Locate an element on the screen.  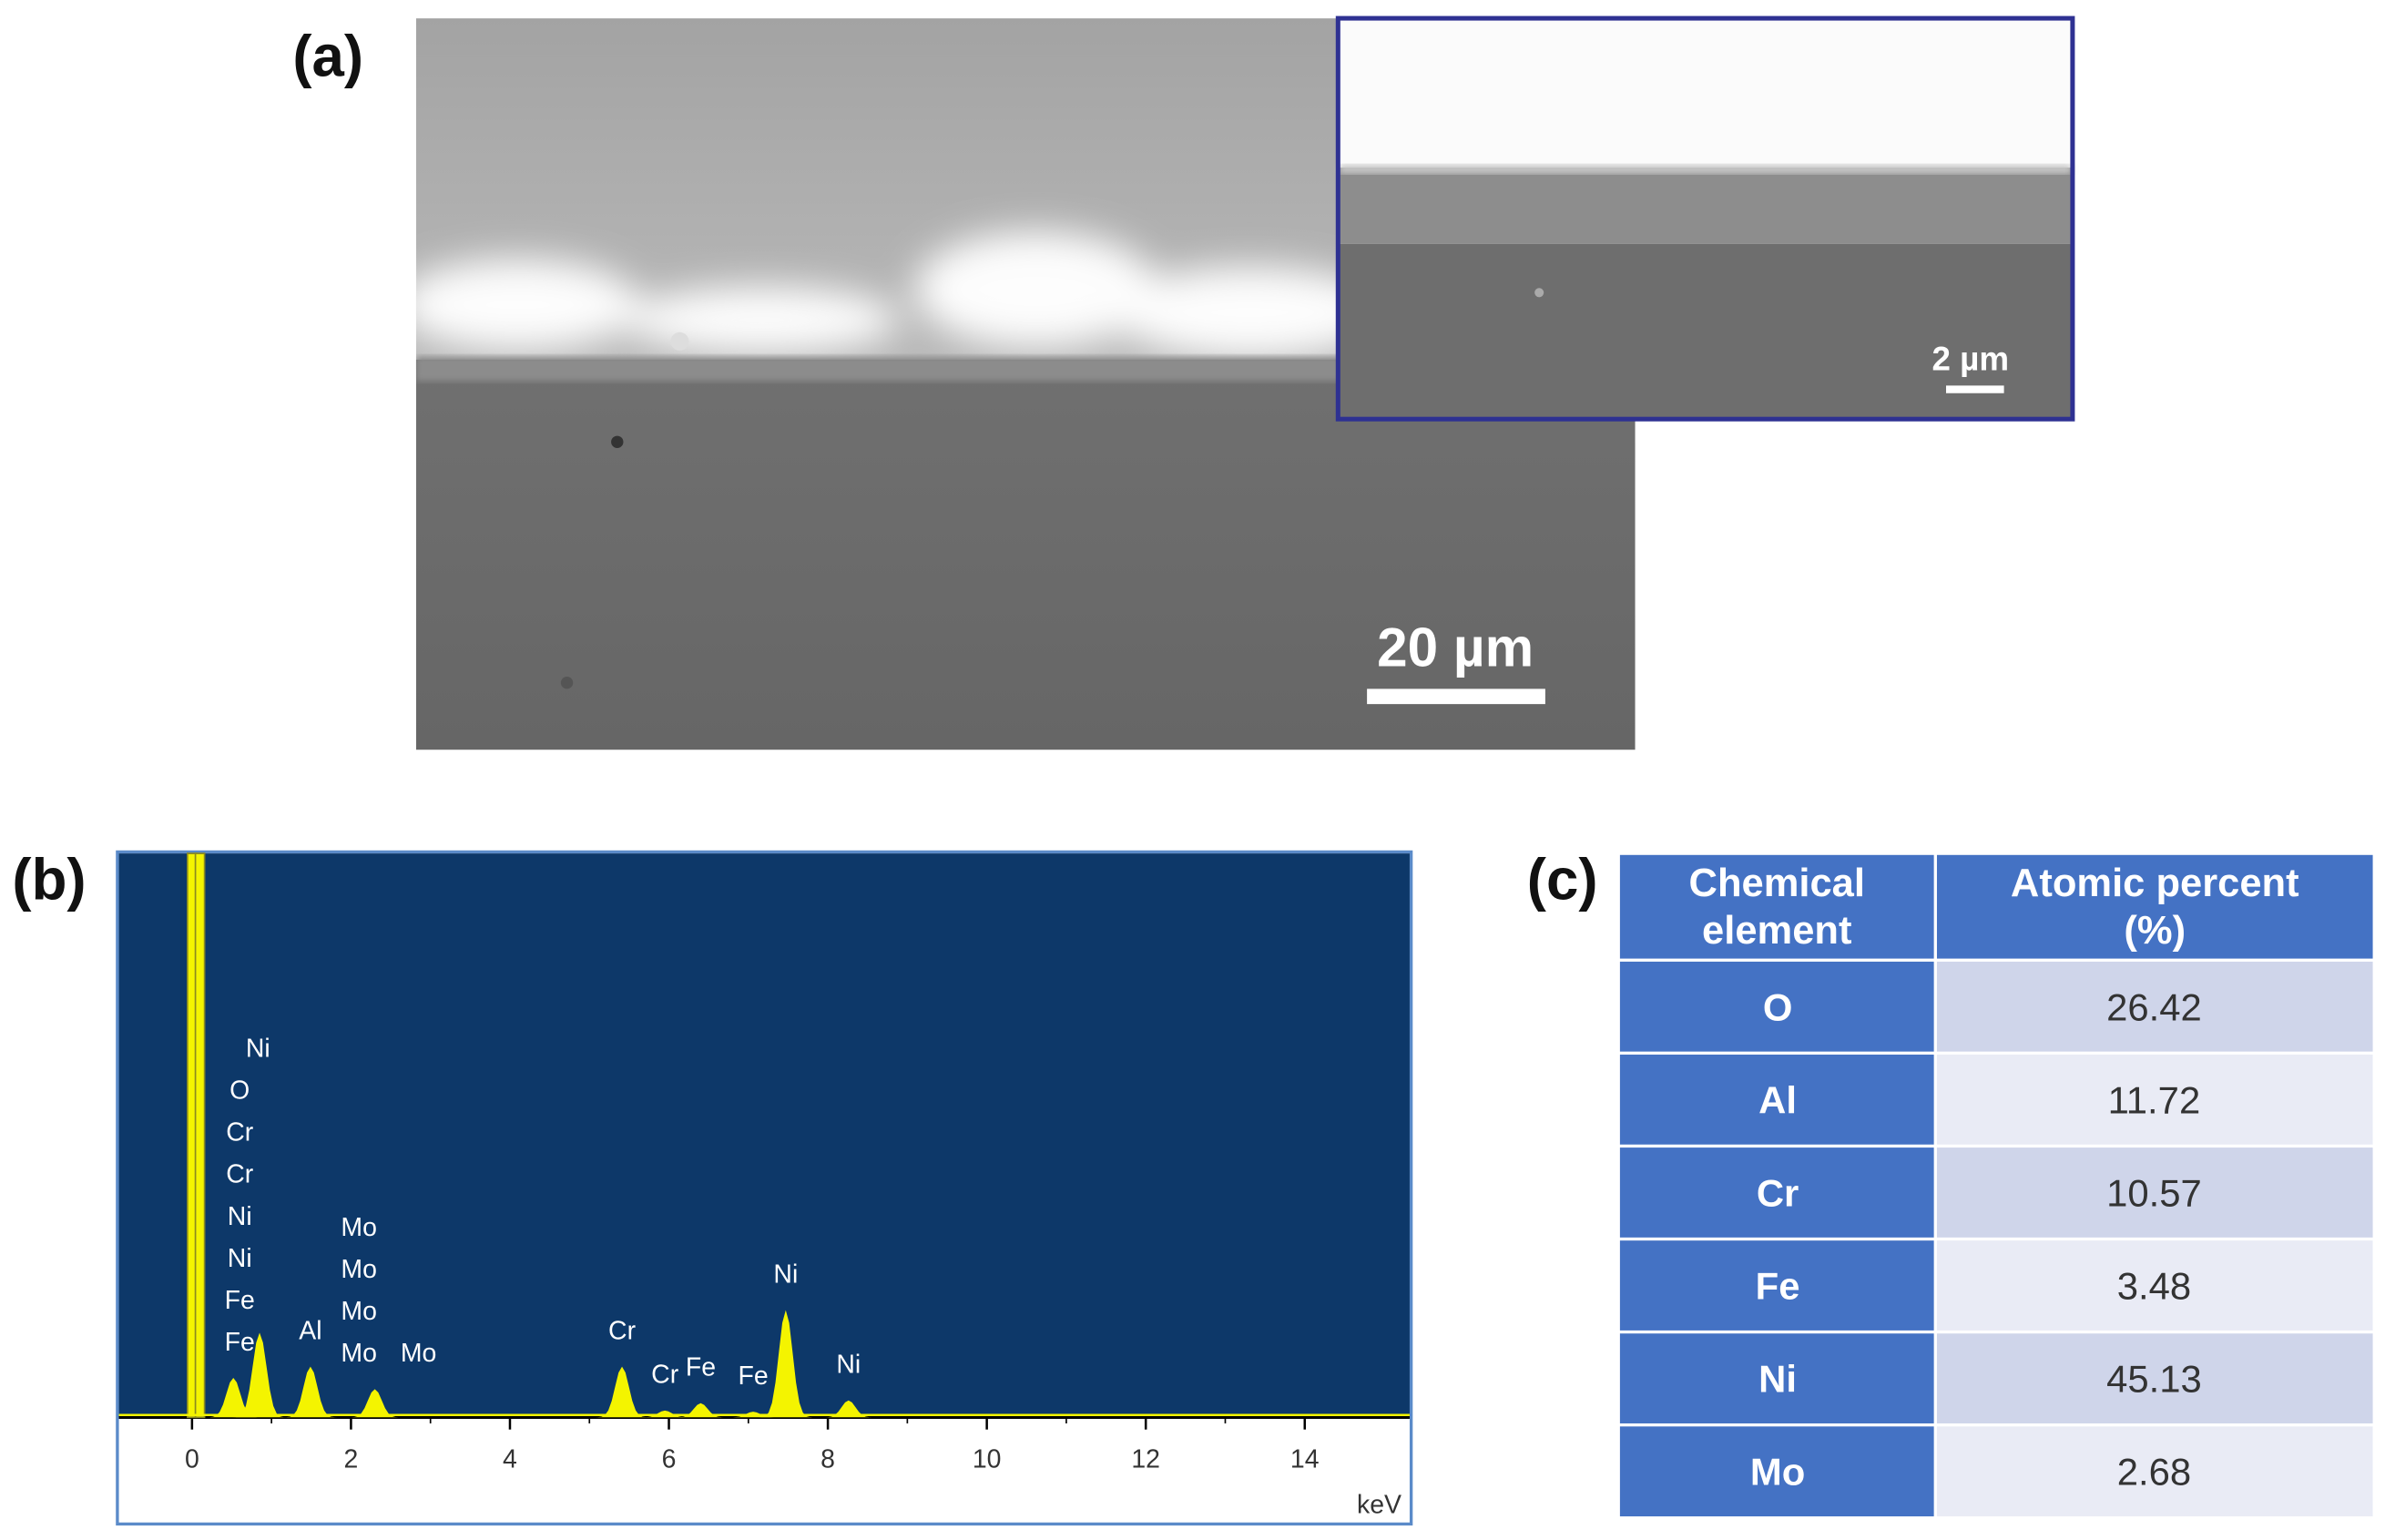
peak-label: Al is located at coordinates (310, 1330).